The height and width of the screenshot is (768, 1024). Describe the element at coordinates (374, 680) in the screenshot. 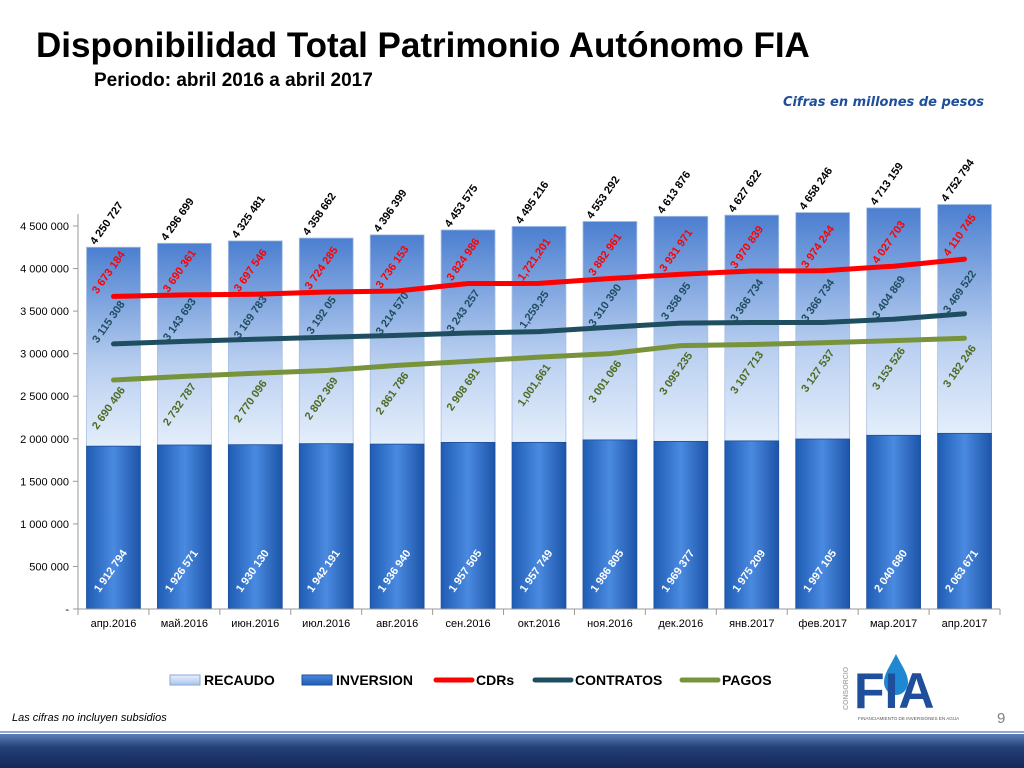

I see `legend-label-inversion: INVERSION` at that location.